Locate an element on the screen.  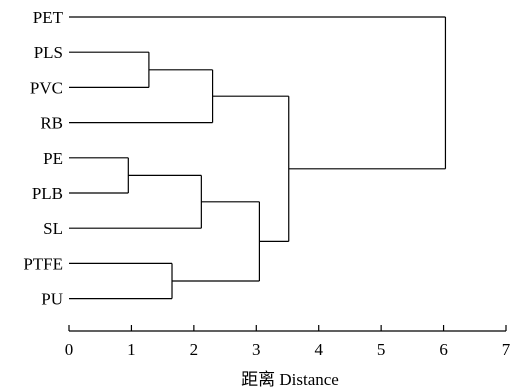
leaf-label-pe: PE is located at coordinates (53, 158).